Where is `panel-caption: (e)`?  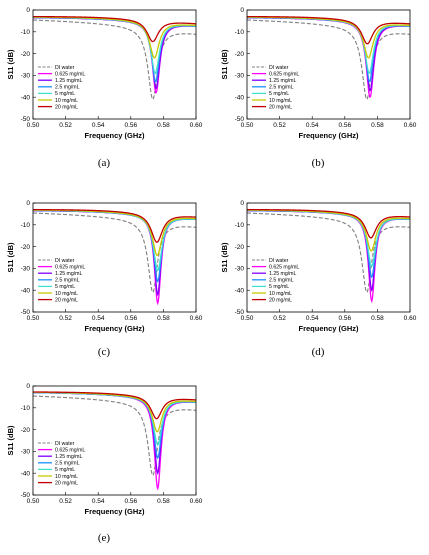 panel-caption: (e) is located at coordinates (104, 538).